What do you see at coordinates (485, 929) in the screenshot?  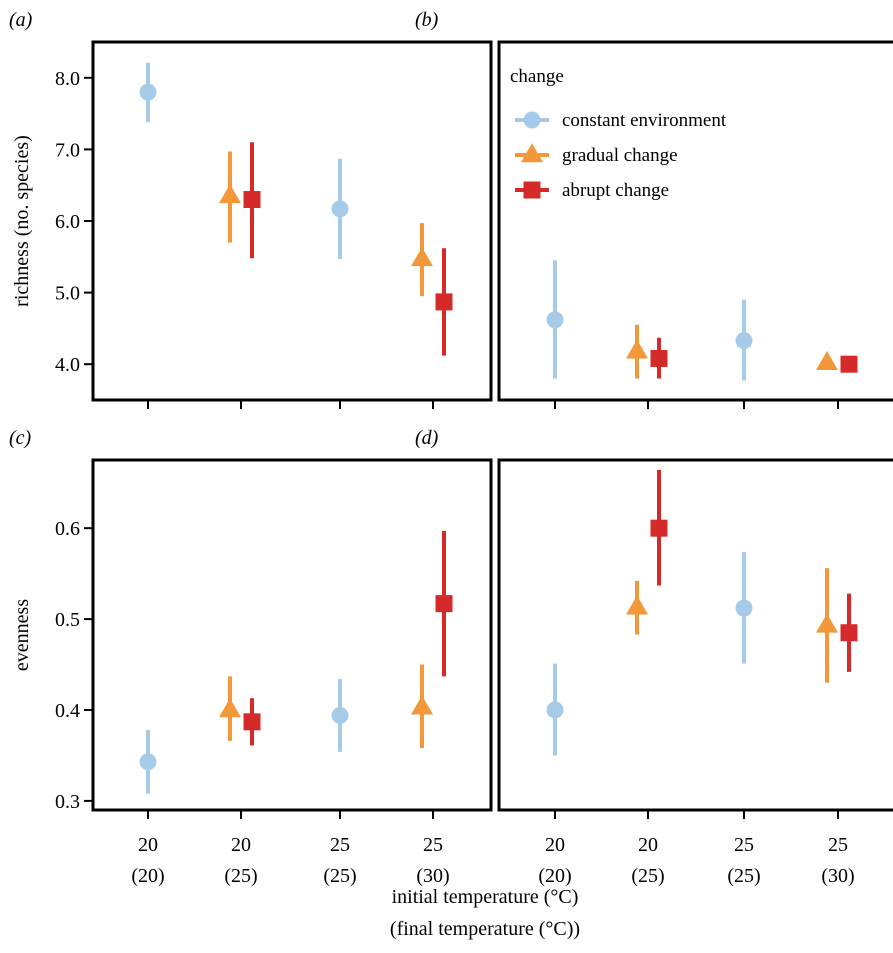 I see `x-axis-title-line2: (final temperature (°C))` at bounding box center [485, 929].